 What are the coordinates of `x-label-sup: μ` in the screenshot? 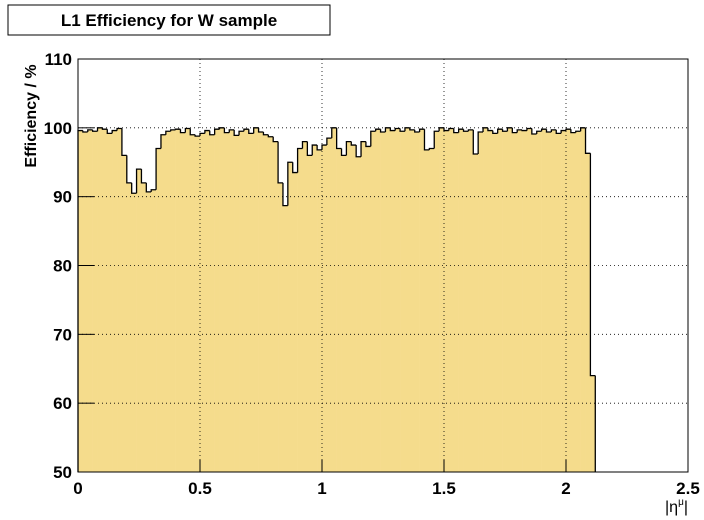 It's located at (681, 502).